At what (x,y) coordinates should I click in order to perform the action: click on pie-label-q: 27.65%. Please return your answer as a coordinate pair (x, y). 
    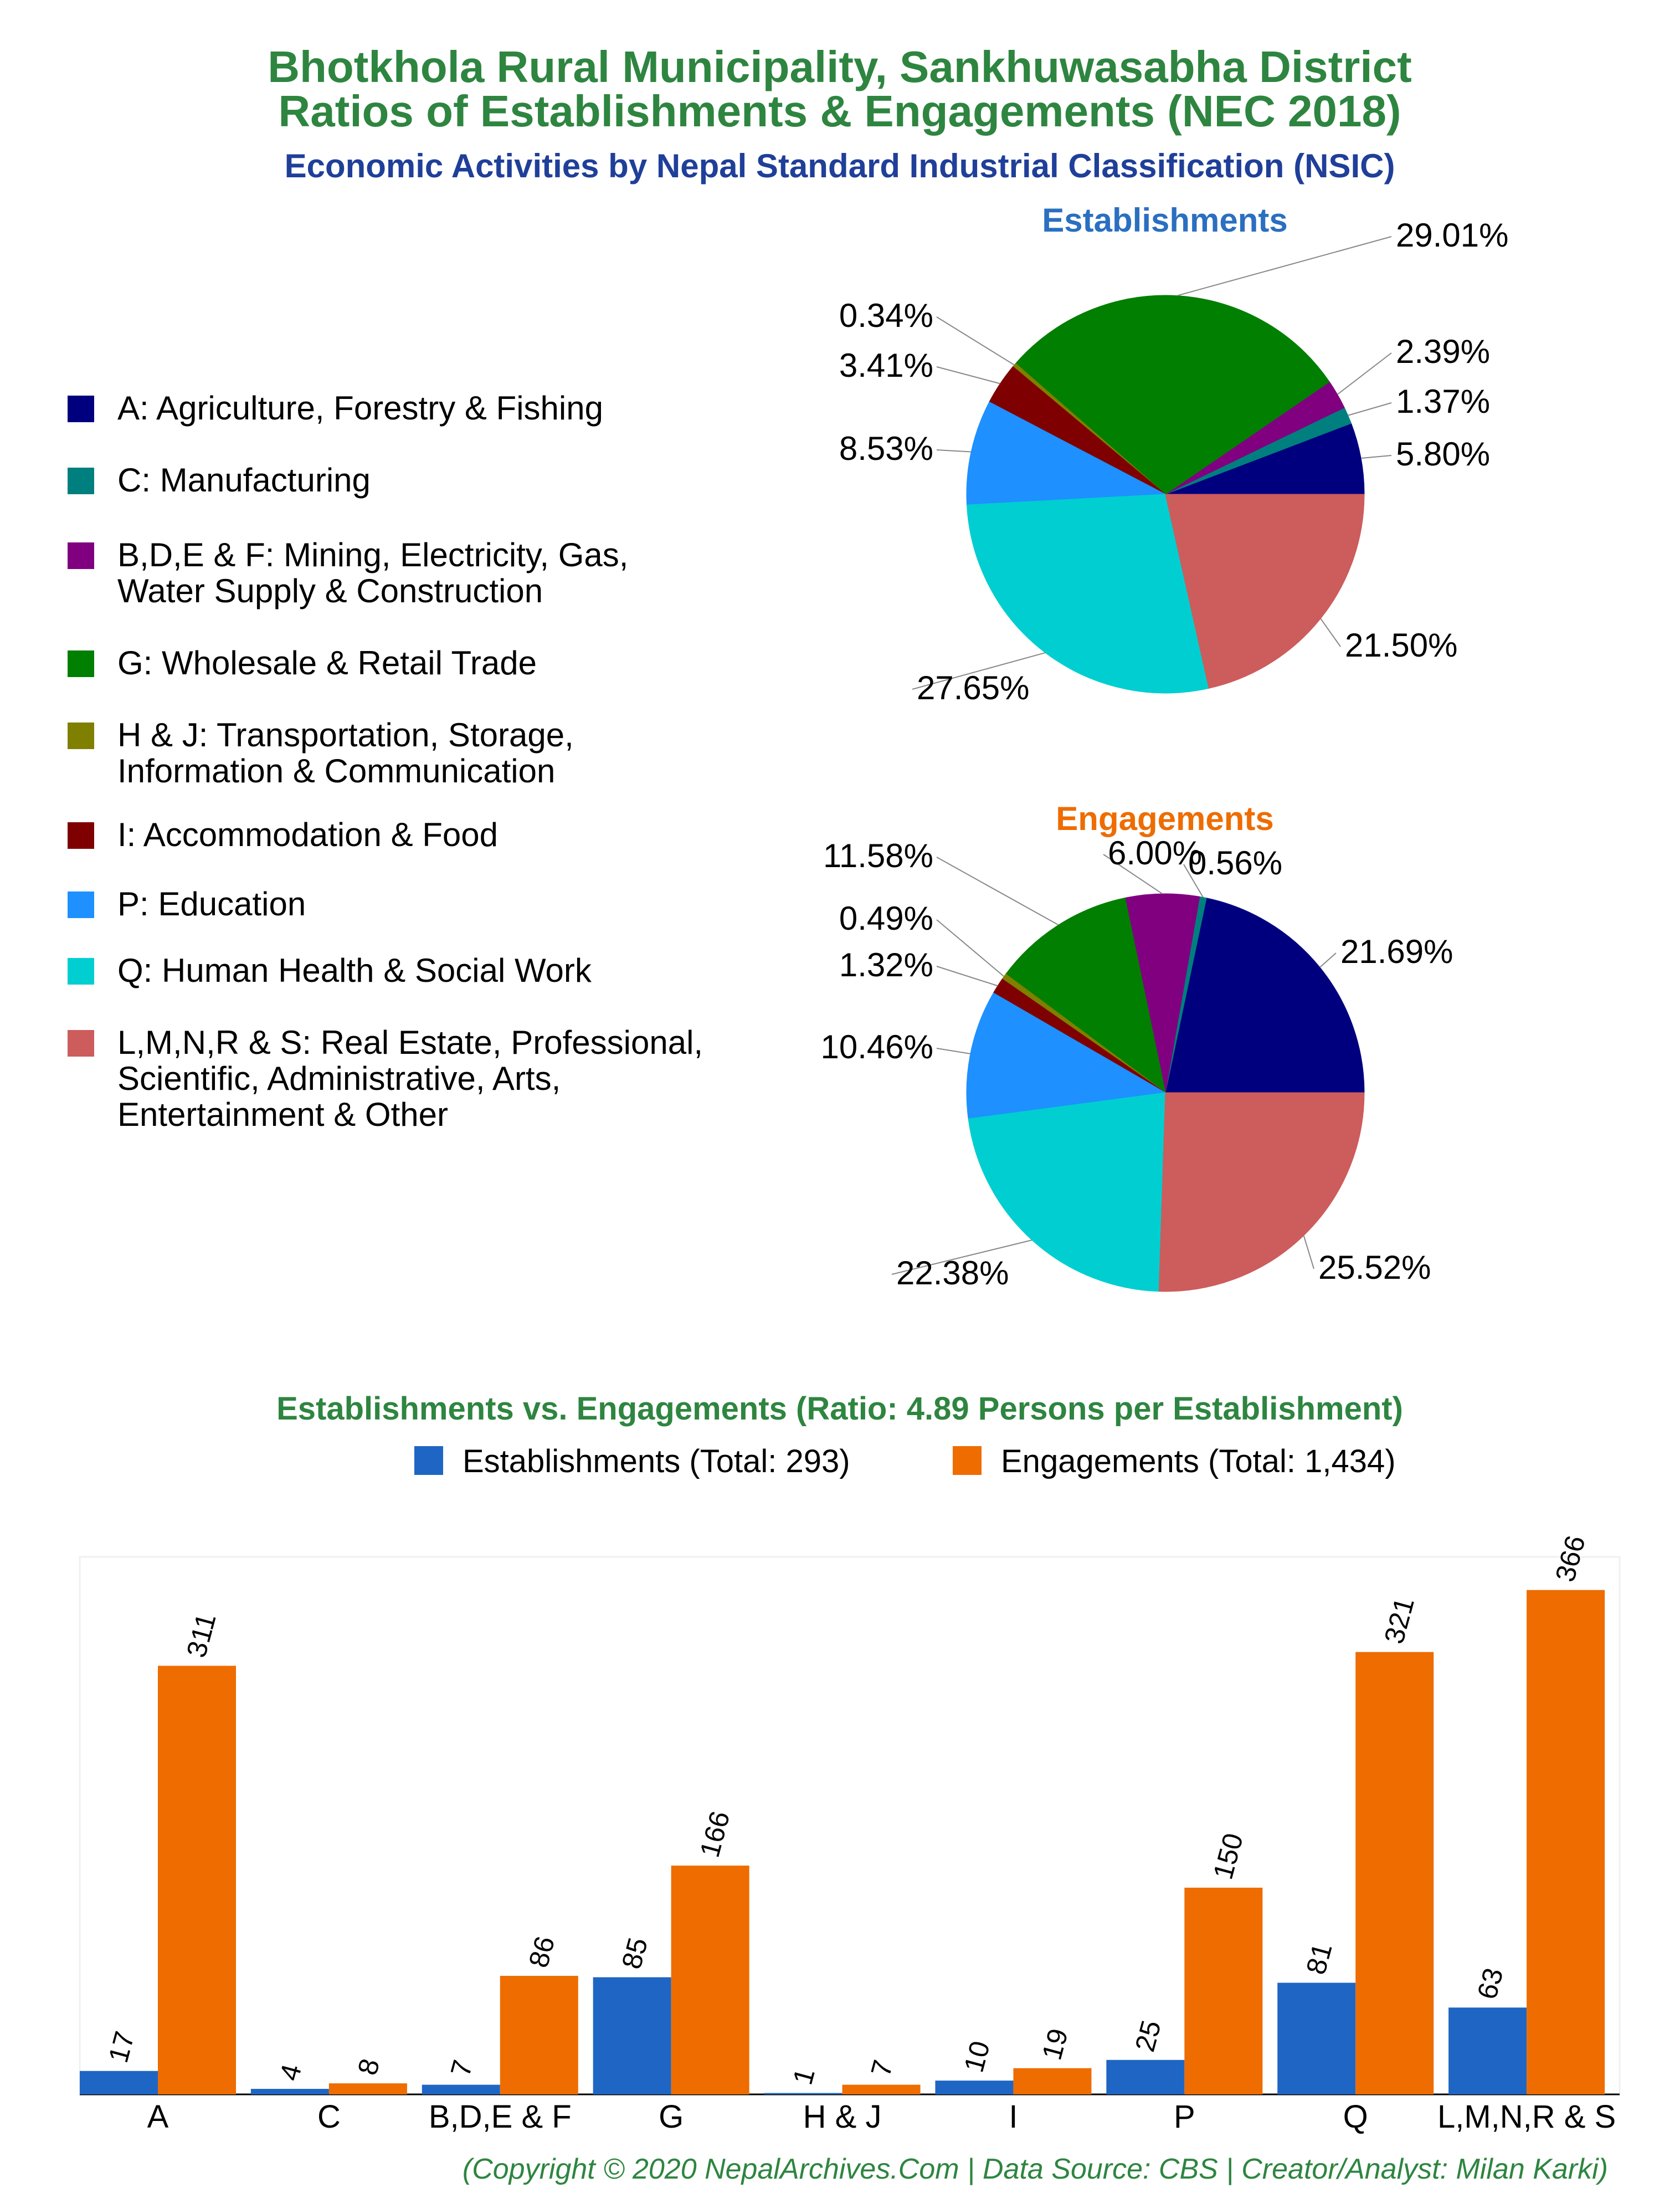
    Looking at the image, I should click on (973, 687).